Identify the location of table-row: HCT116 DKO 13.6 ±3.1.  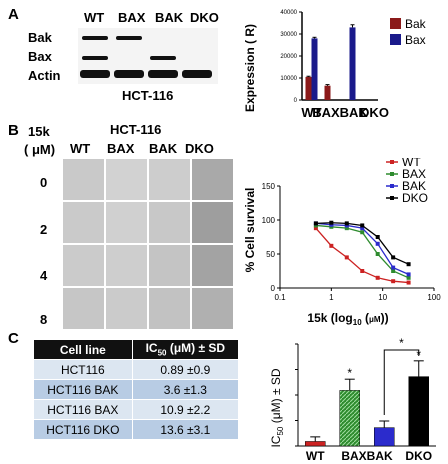
(136, 429).